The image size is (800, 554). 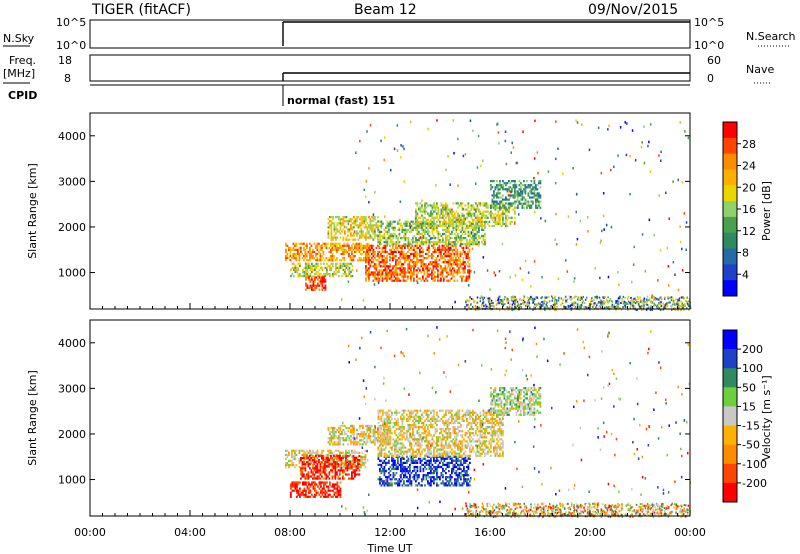 I want to click on power-colorbar-segment, so click(x=730, y=288).